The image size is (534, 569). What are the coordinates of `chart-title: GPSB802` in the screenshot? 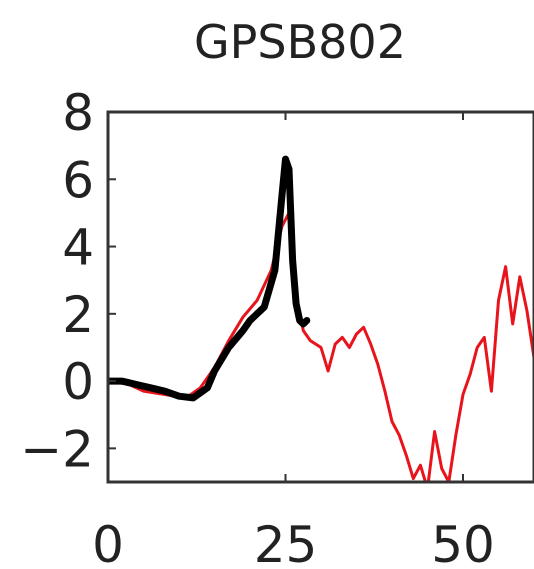 It's located at (300, 42).